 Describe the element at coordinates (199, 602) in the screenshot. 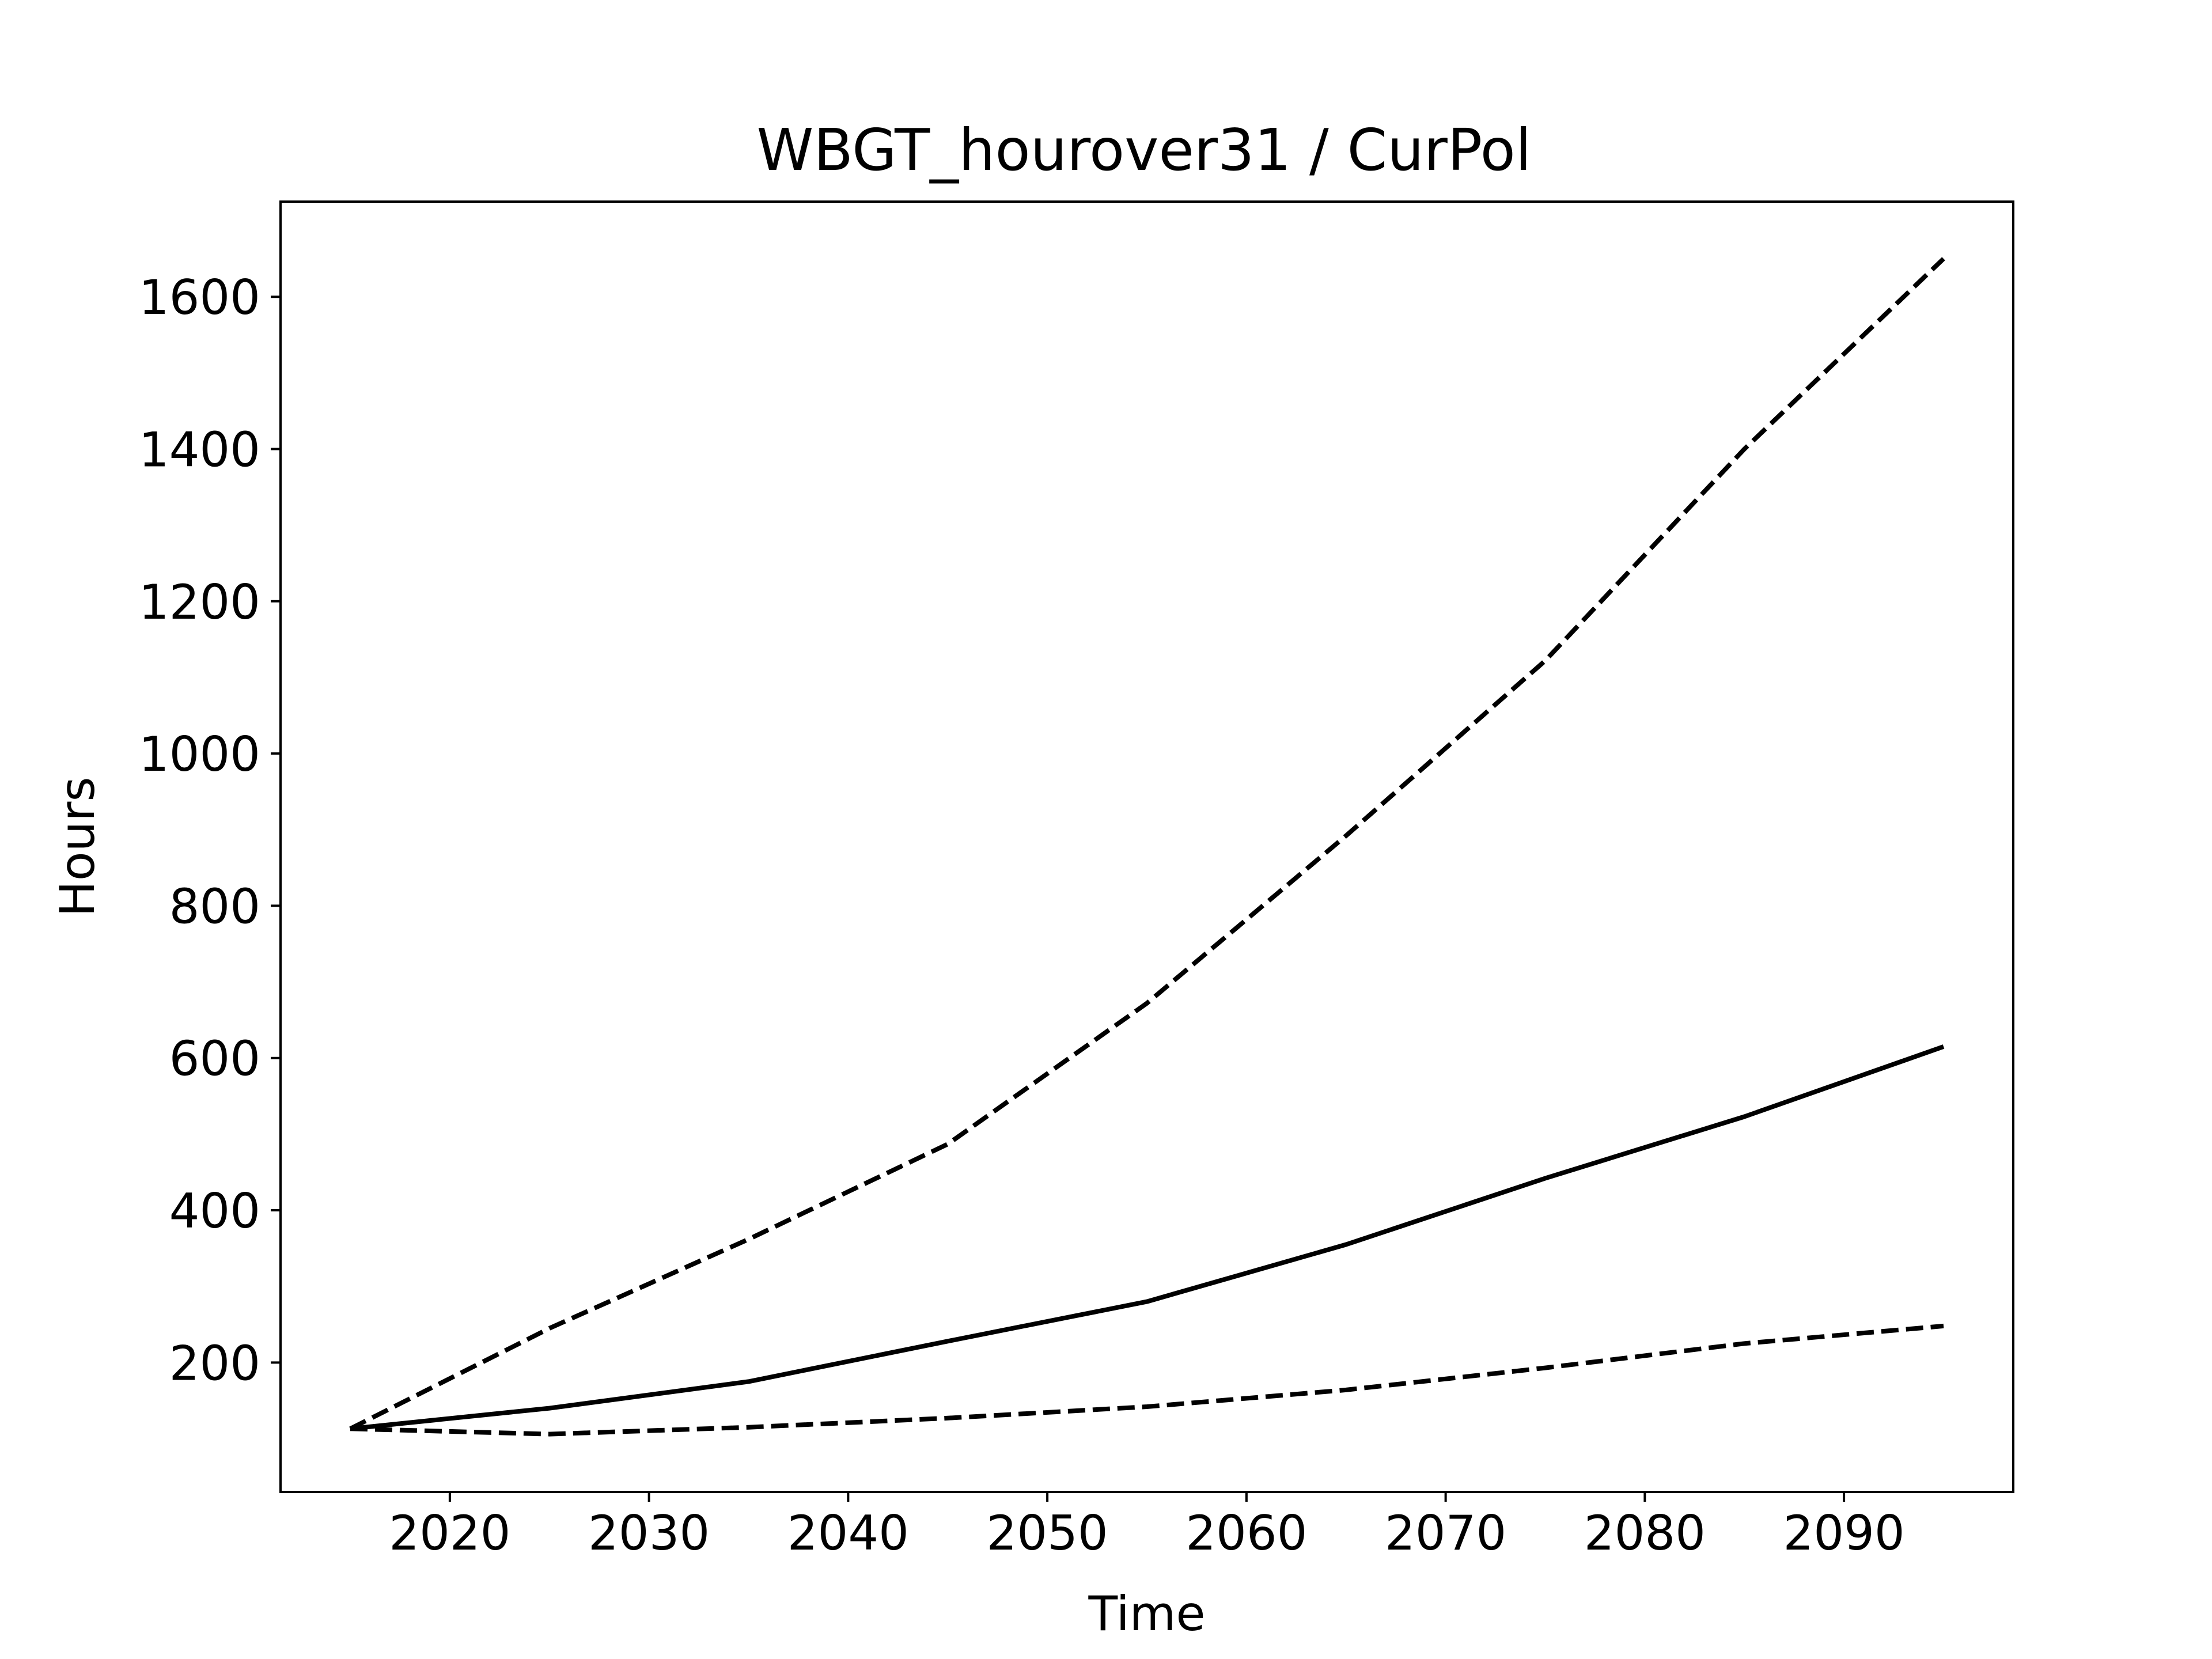

I see `y-tick-label: 1200` at that location.